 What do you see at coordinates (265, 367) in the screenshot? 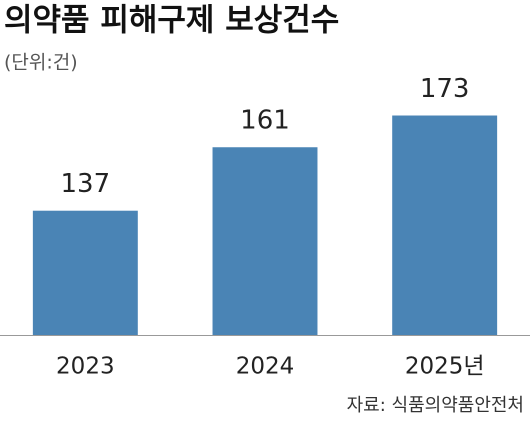
I see `x-tick-label: 2024` at bounding box center [265, 367].